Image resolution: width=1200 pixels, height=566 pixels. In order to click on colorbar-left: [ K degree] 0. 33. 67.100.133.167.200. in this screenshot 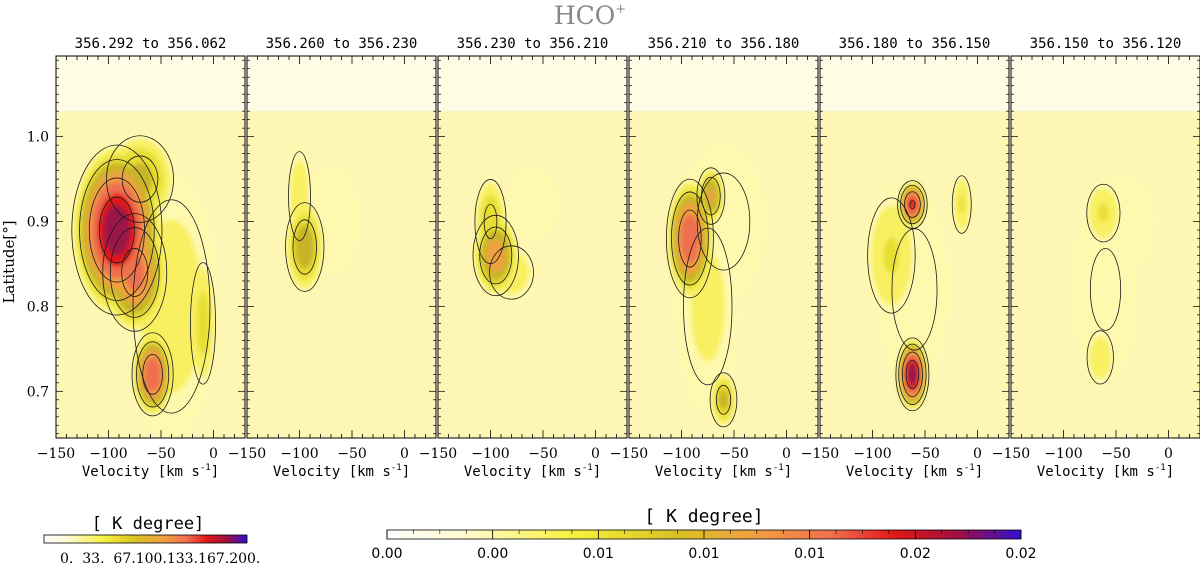, I will do `click(151, 540)`.